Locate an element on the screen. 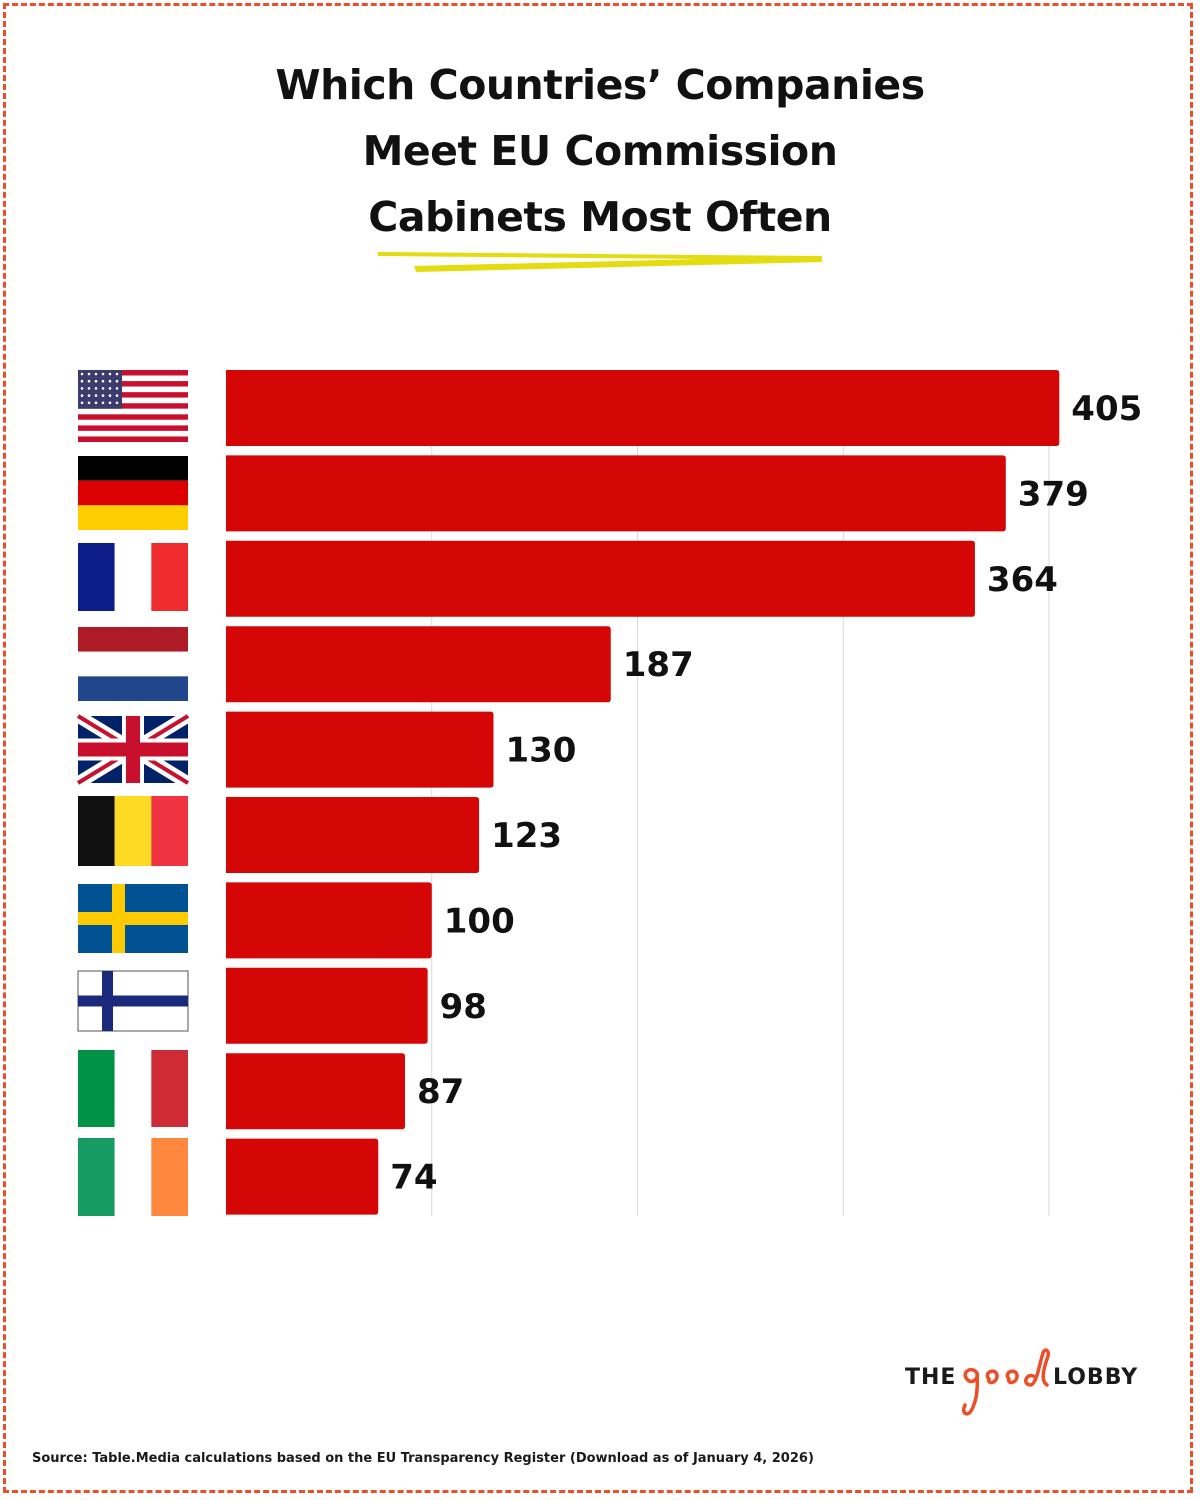 The height and width of the screenshot is (1500, 1200). bar-belgium is located at coordinates (353, 835).